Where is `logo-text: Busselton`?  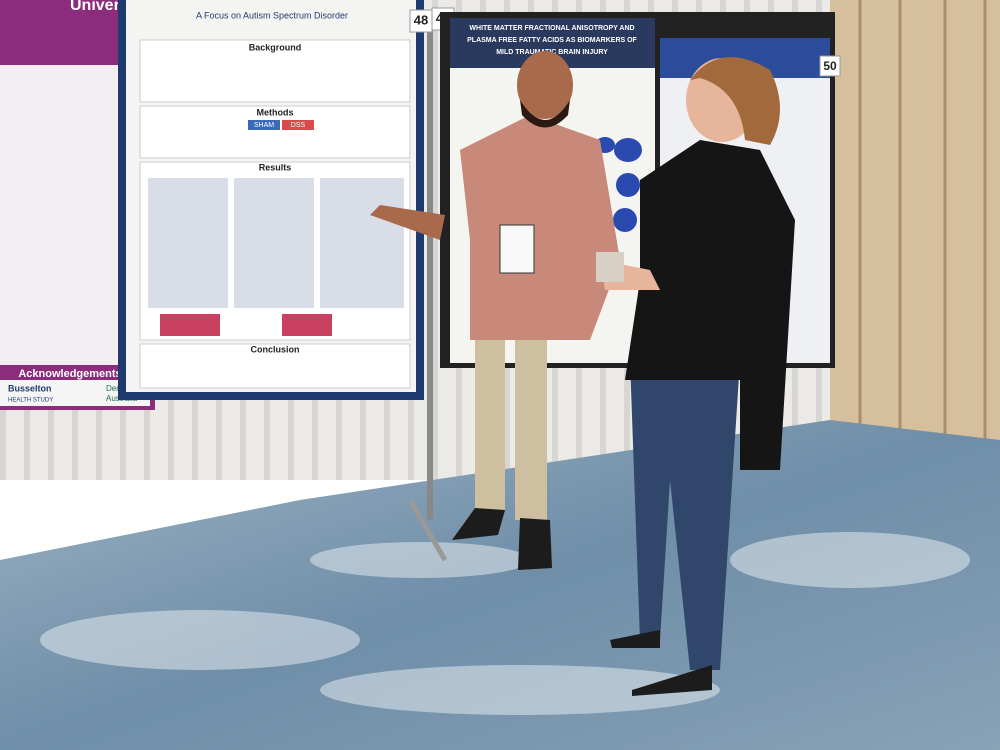
logo-text: Busselton is located at coordinates (30, 388).